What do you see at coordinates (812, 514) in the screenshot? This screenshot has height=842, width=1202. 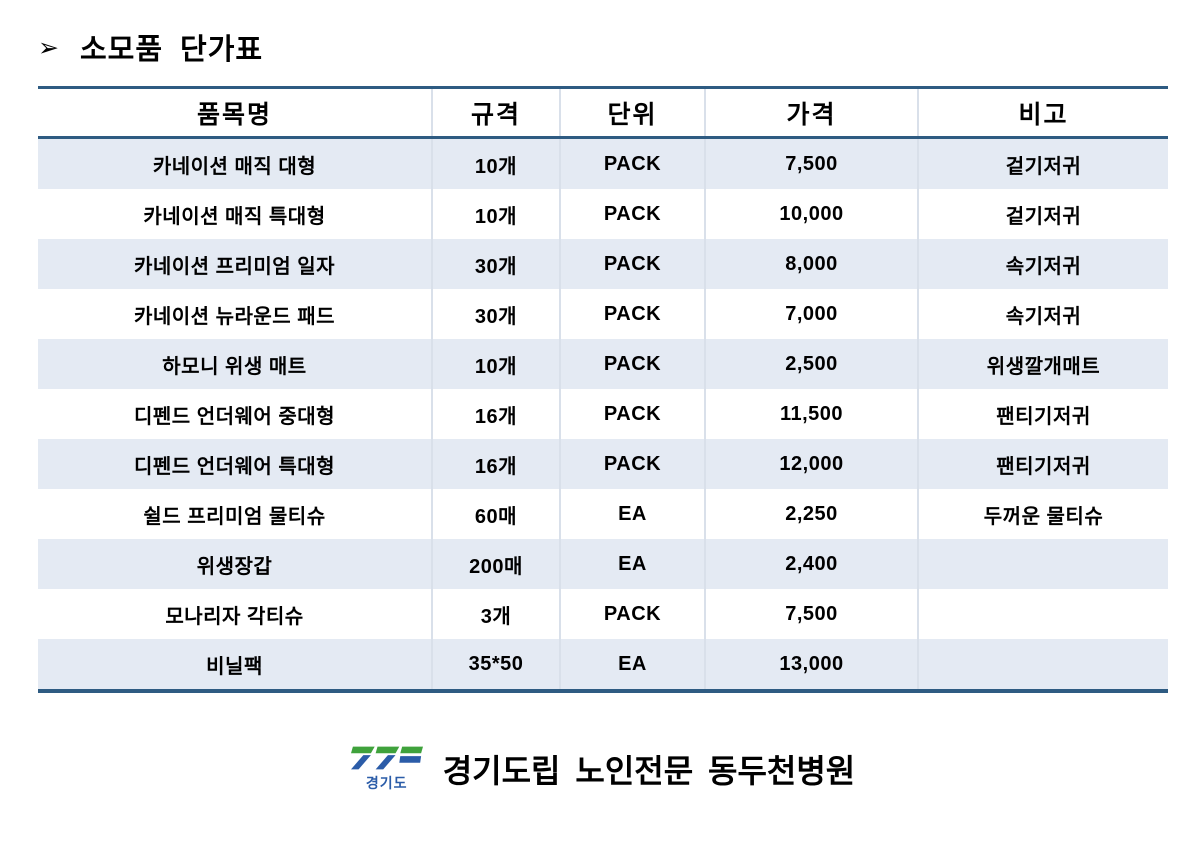 I see `cell-price: 2,250` at bounding box center [812, 514].